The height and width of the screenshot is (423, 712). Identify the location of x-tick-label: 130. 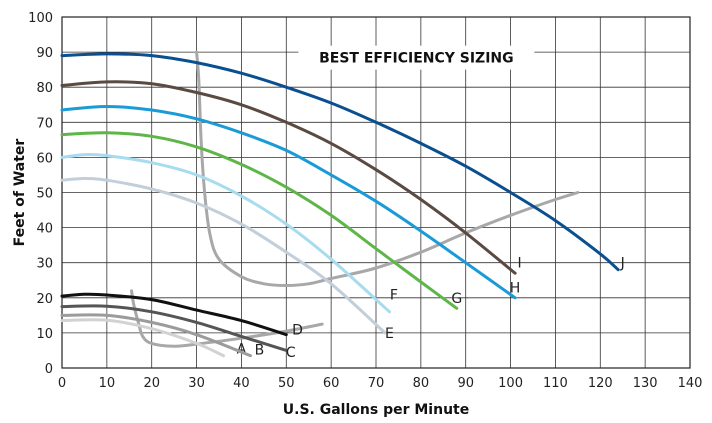
(645, 383).